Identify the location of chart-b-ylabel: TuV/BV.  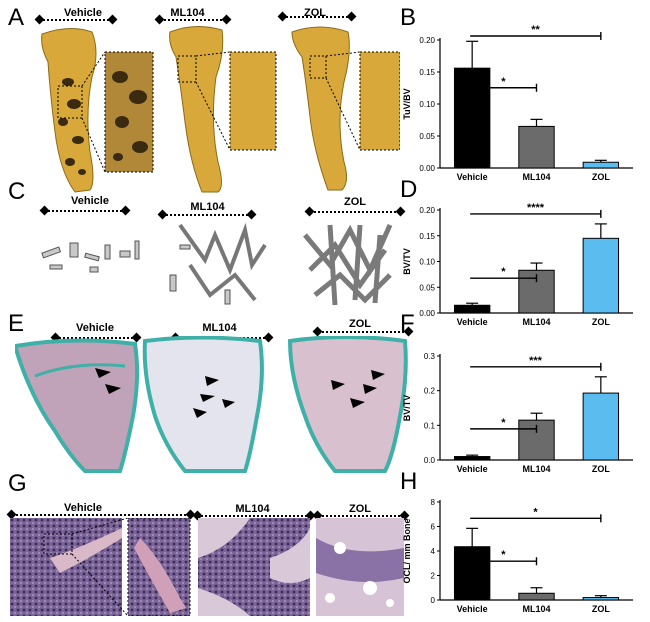
(407, 103).